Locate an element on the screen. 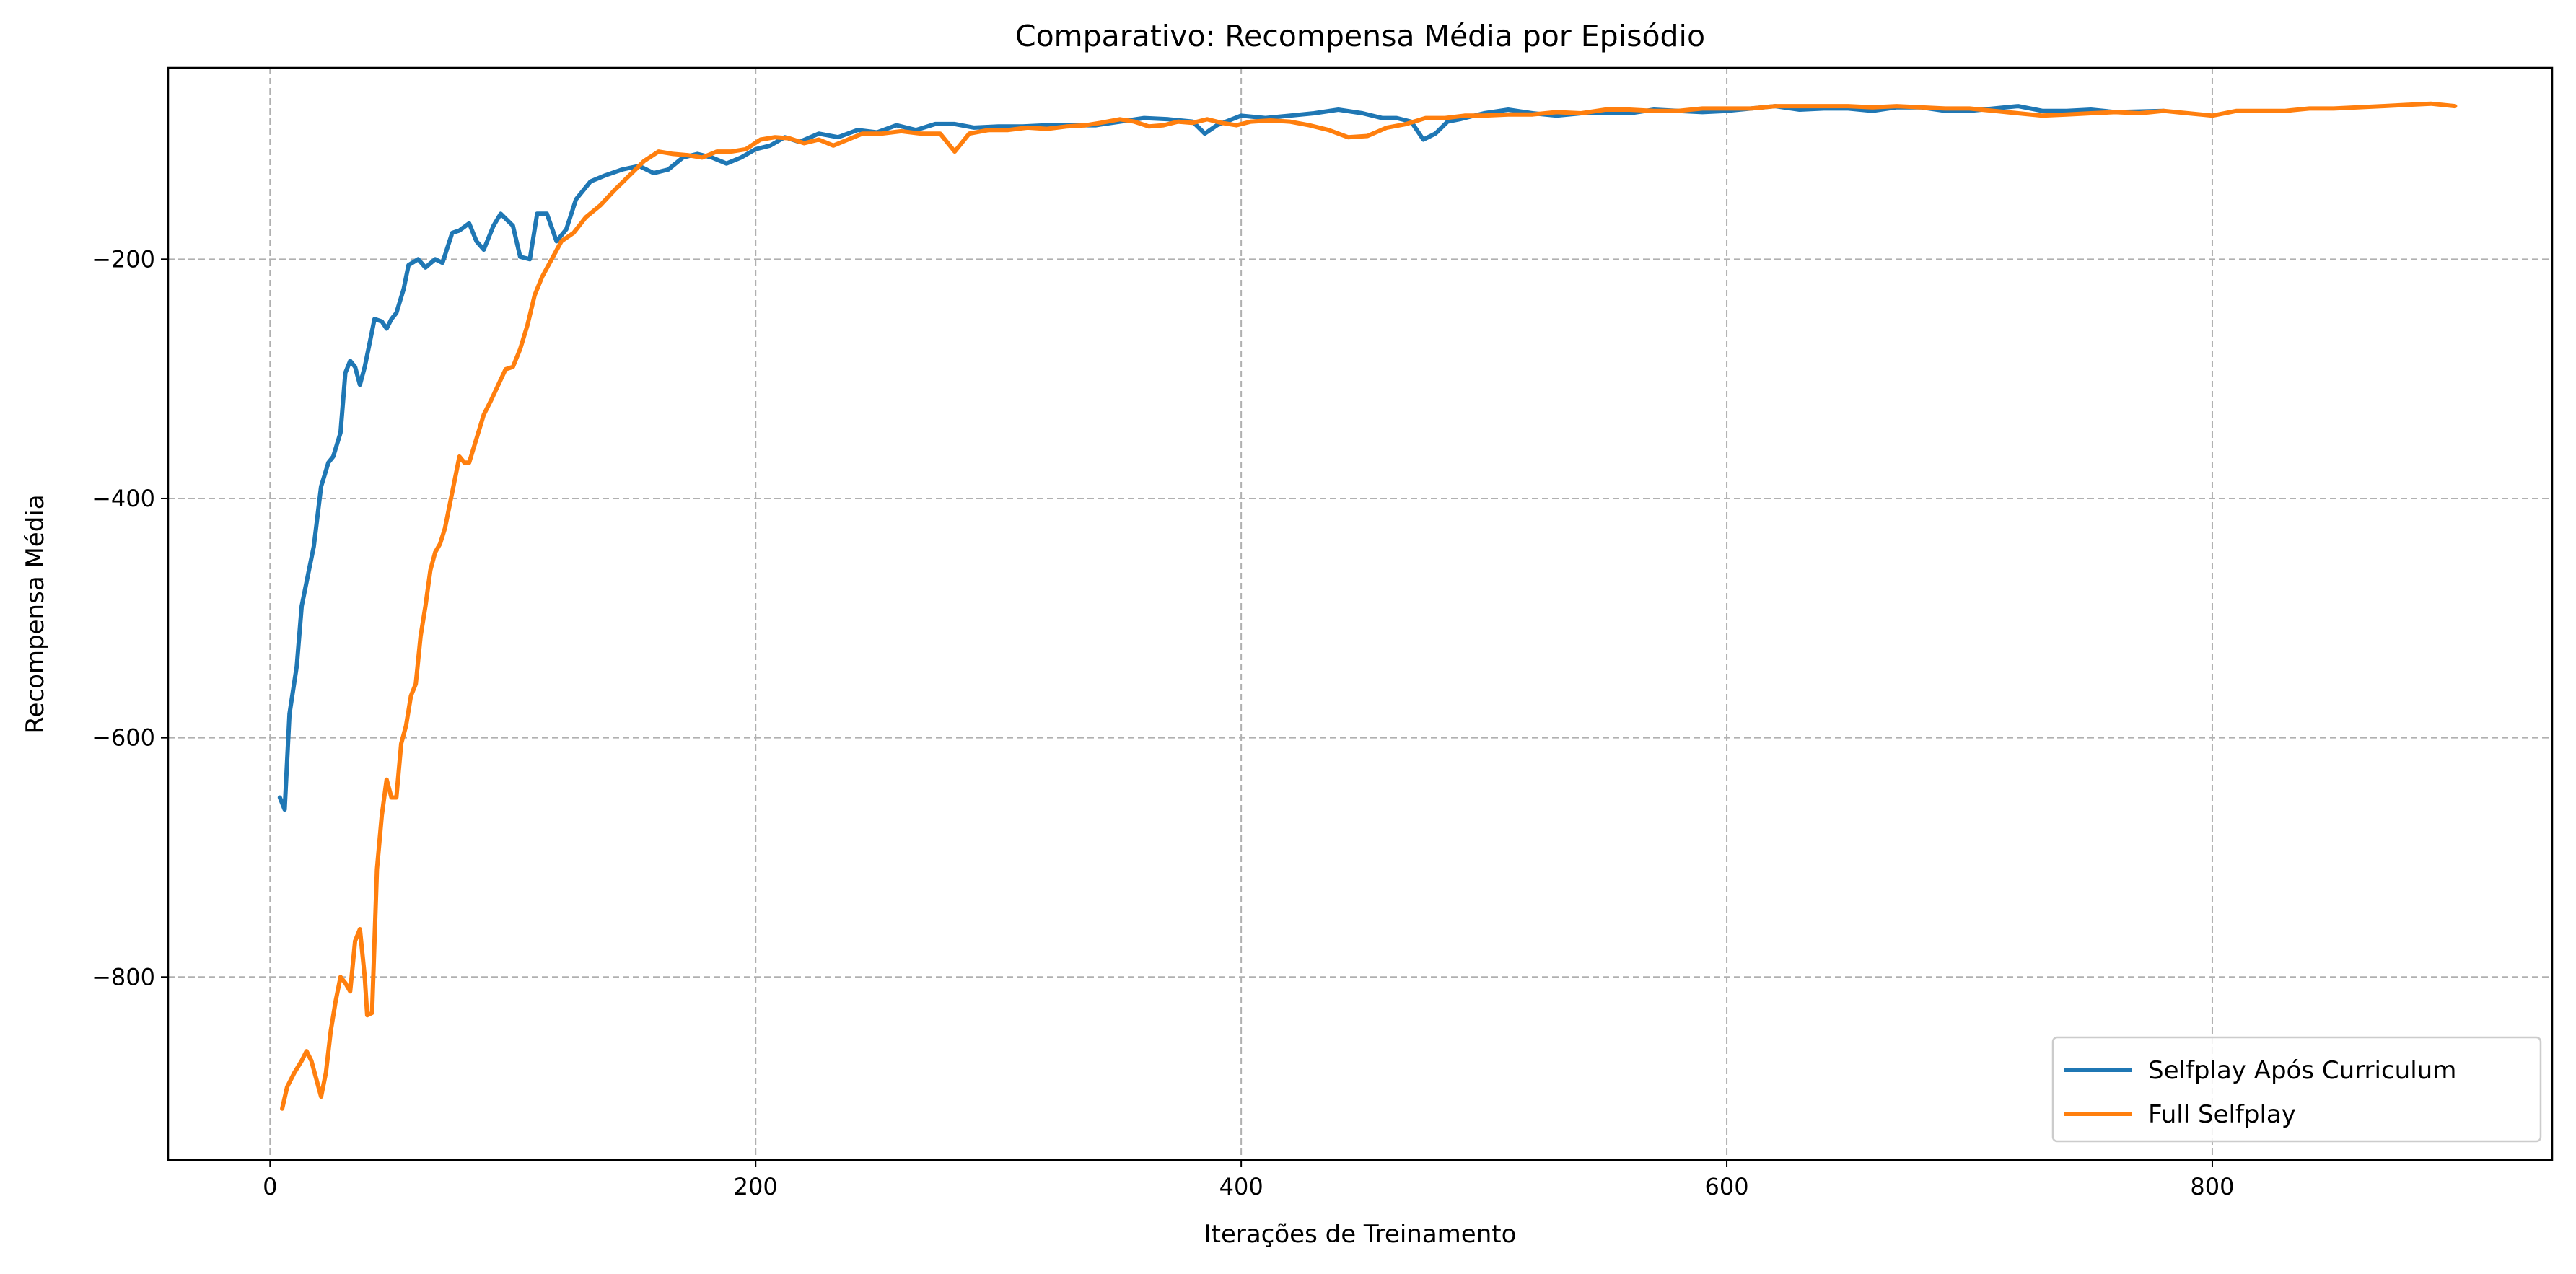  y-axis-title: Recompensa Média is located at coordinates (35, 613).